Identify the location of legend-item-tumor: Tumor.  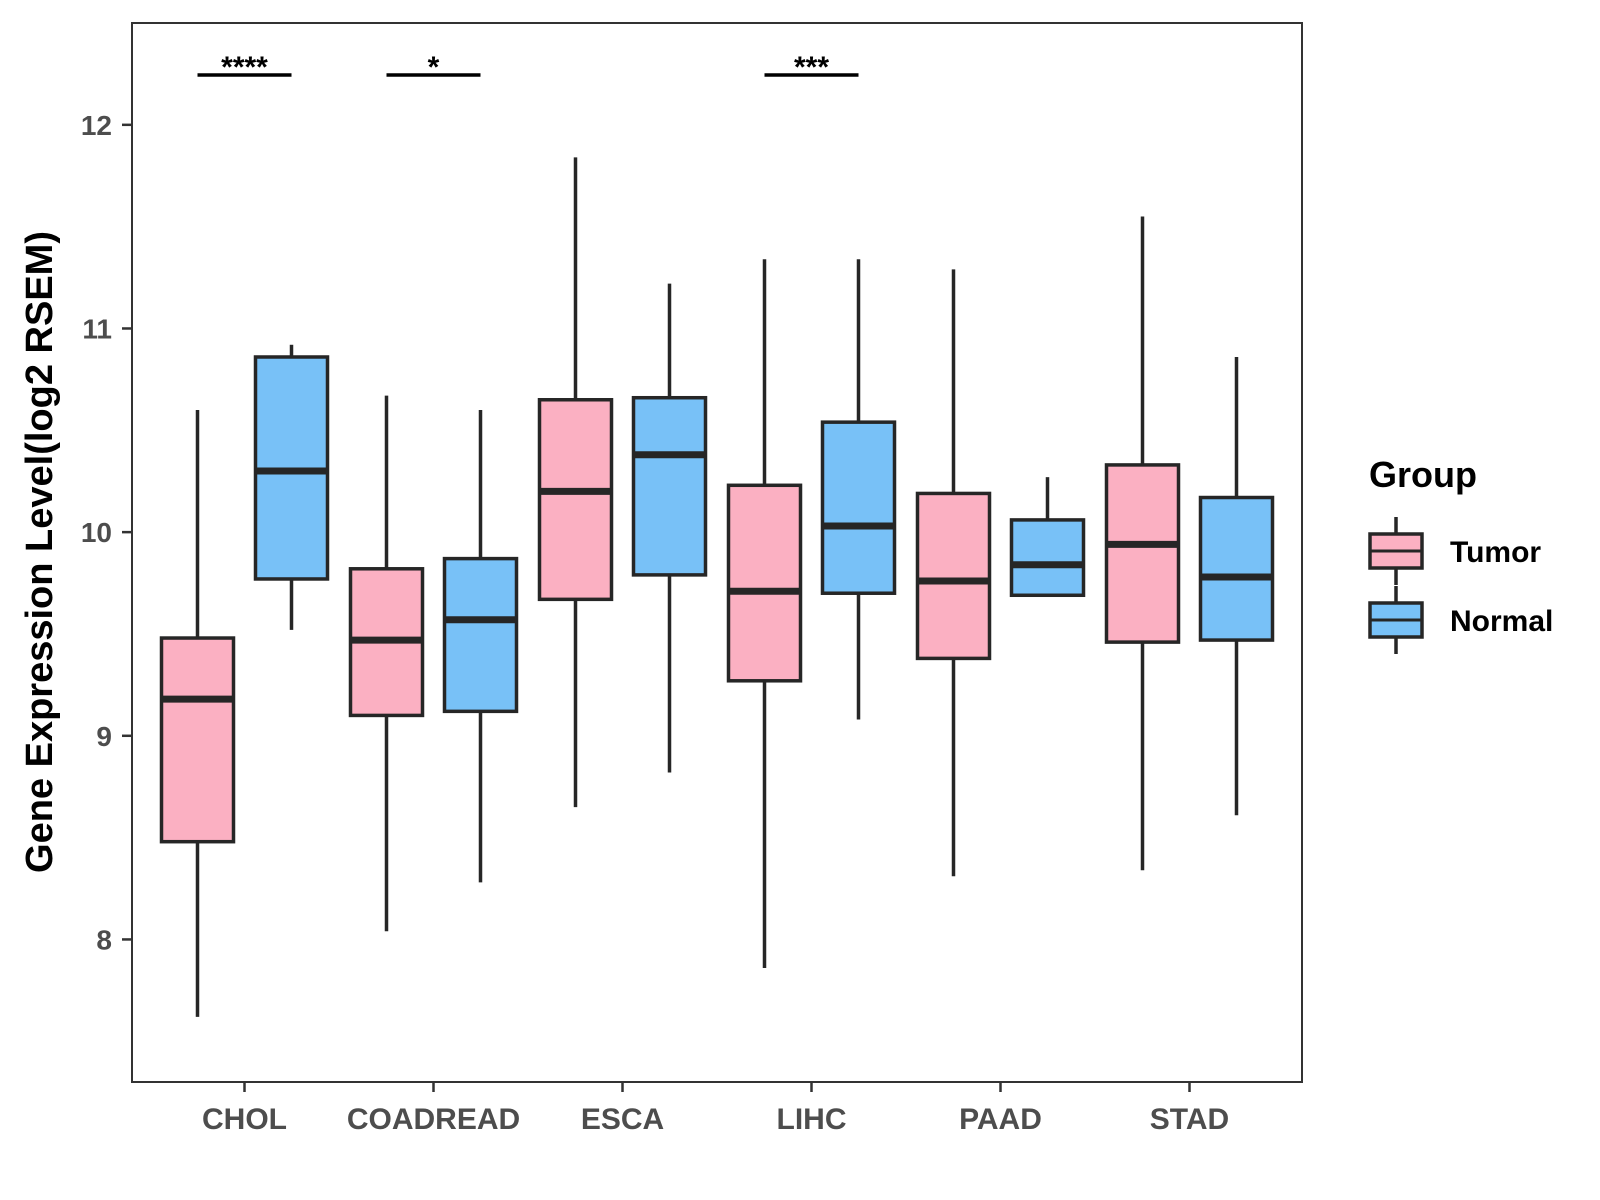
(1454, 551).